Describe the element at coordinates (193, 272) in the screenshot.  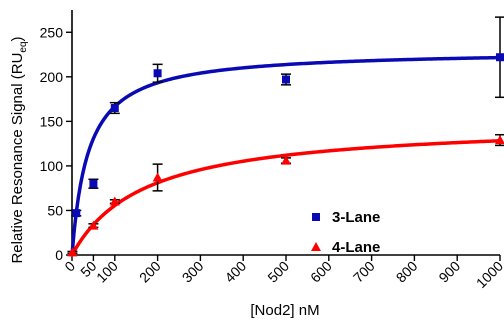
I see `x-tick-label: 300` at that location.